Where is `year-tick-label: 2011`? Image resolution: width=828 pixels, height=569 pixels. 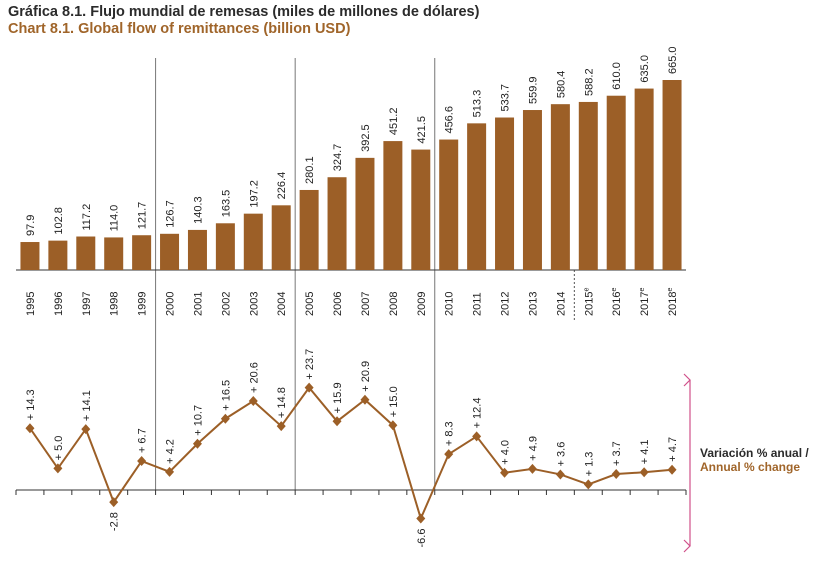 year-tick-label: 2011 is located at coordinates (478, 304).